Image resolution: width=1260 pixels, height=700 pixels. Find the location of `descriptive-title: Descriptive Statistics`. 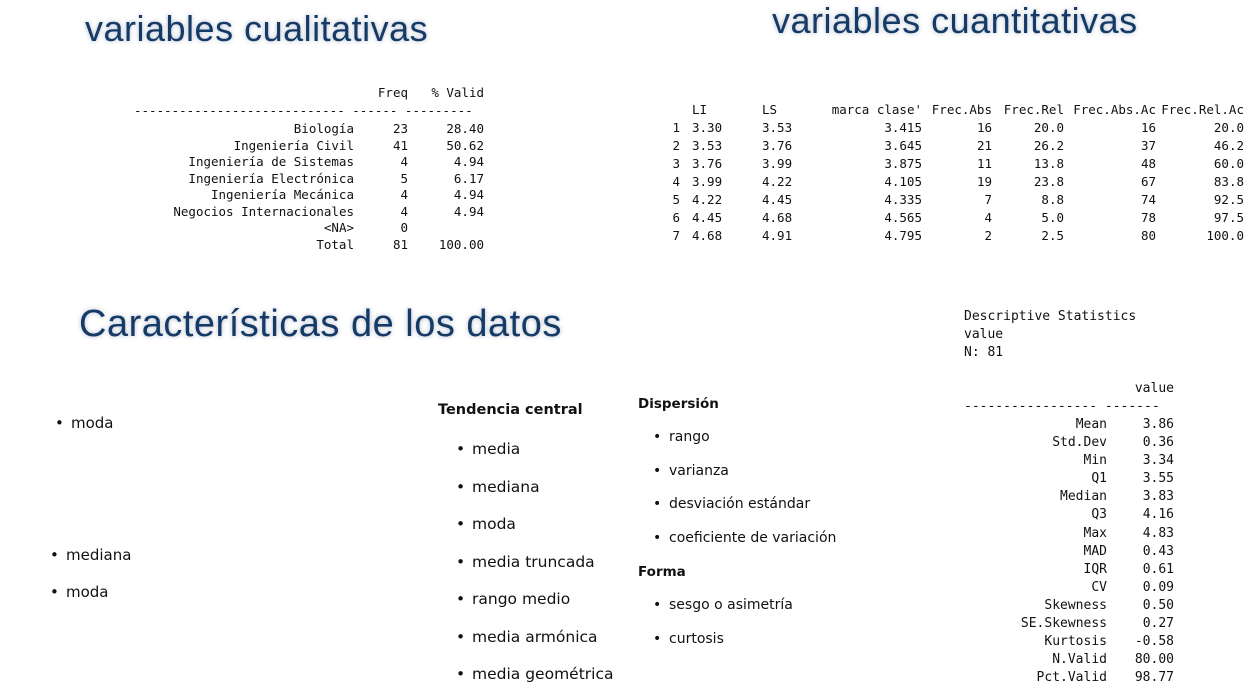

descriptive-title: Descriptive Statistics is located at coordinates (1050, 316).